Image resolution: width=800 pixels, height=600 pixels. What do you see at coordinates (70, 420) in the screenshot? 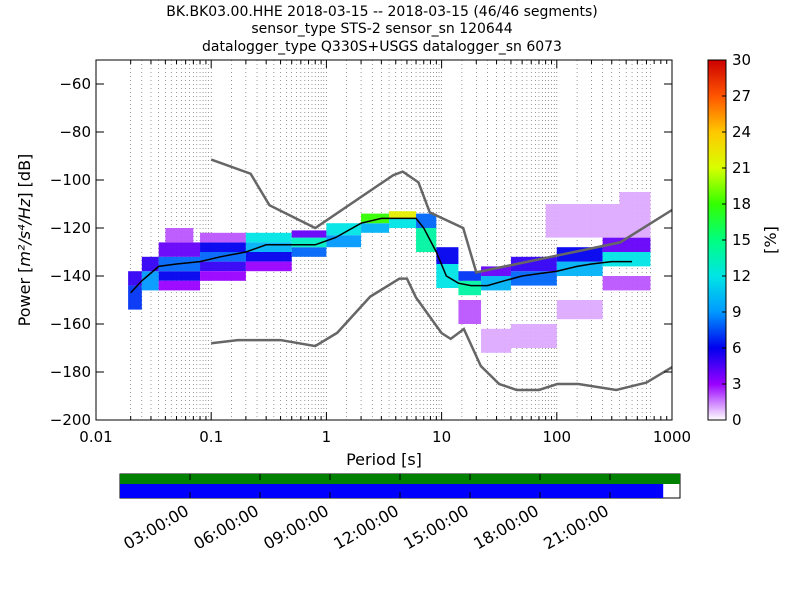
I see `y-tick-label: −200` at bounding box center [70, 420].